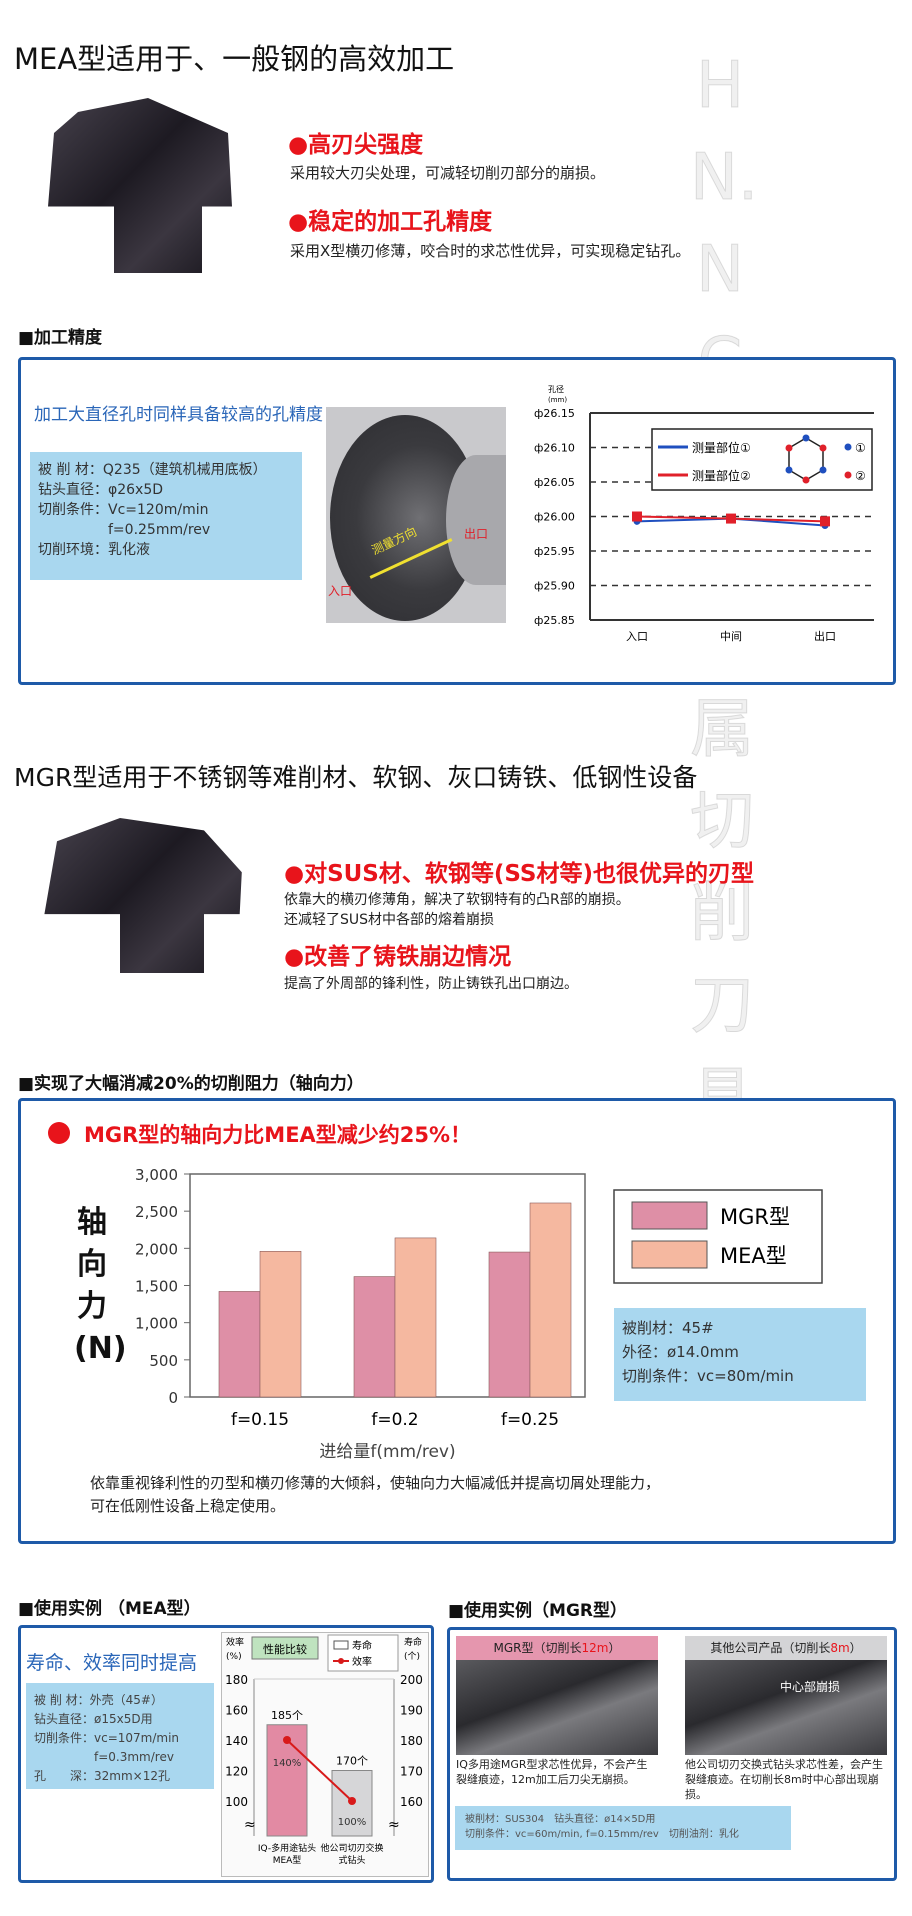 The width and height of the screenshot is (912, 1916). Describe the element at coordinates (595, 1648) in the screenshot. I see `cut-length: 12m` at that location.